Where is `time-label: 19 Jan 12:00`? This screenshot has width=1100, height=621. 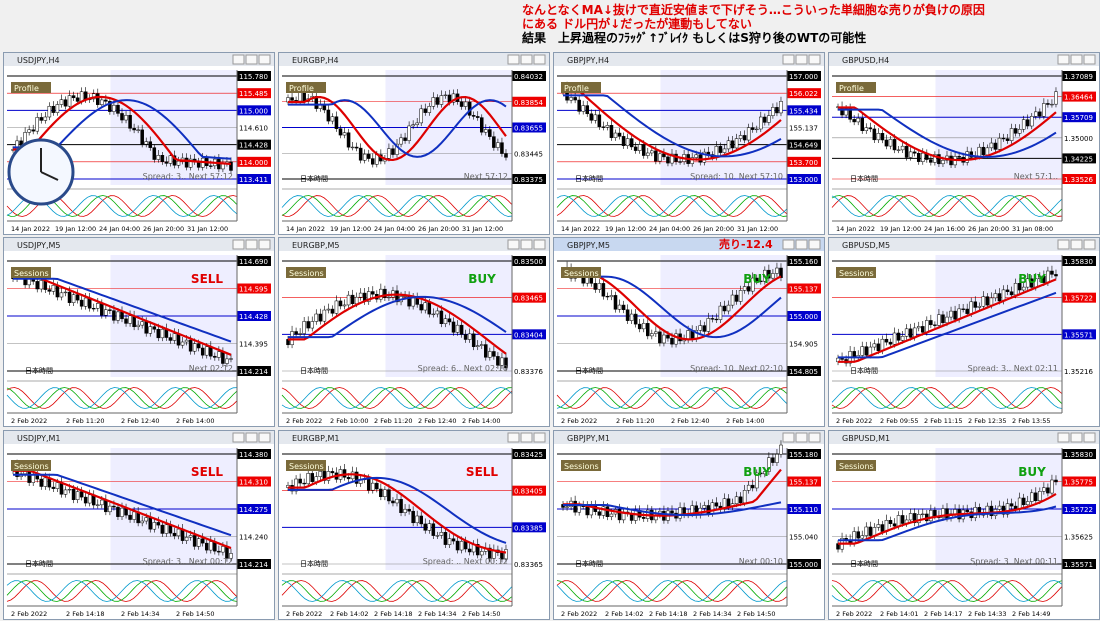
time-label: 19 Jan 12:00 is located at coordinates (900, 229).